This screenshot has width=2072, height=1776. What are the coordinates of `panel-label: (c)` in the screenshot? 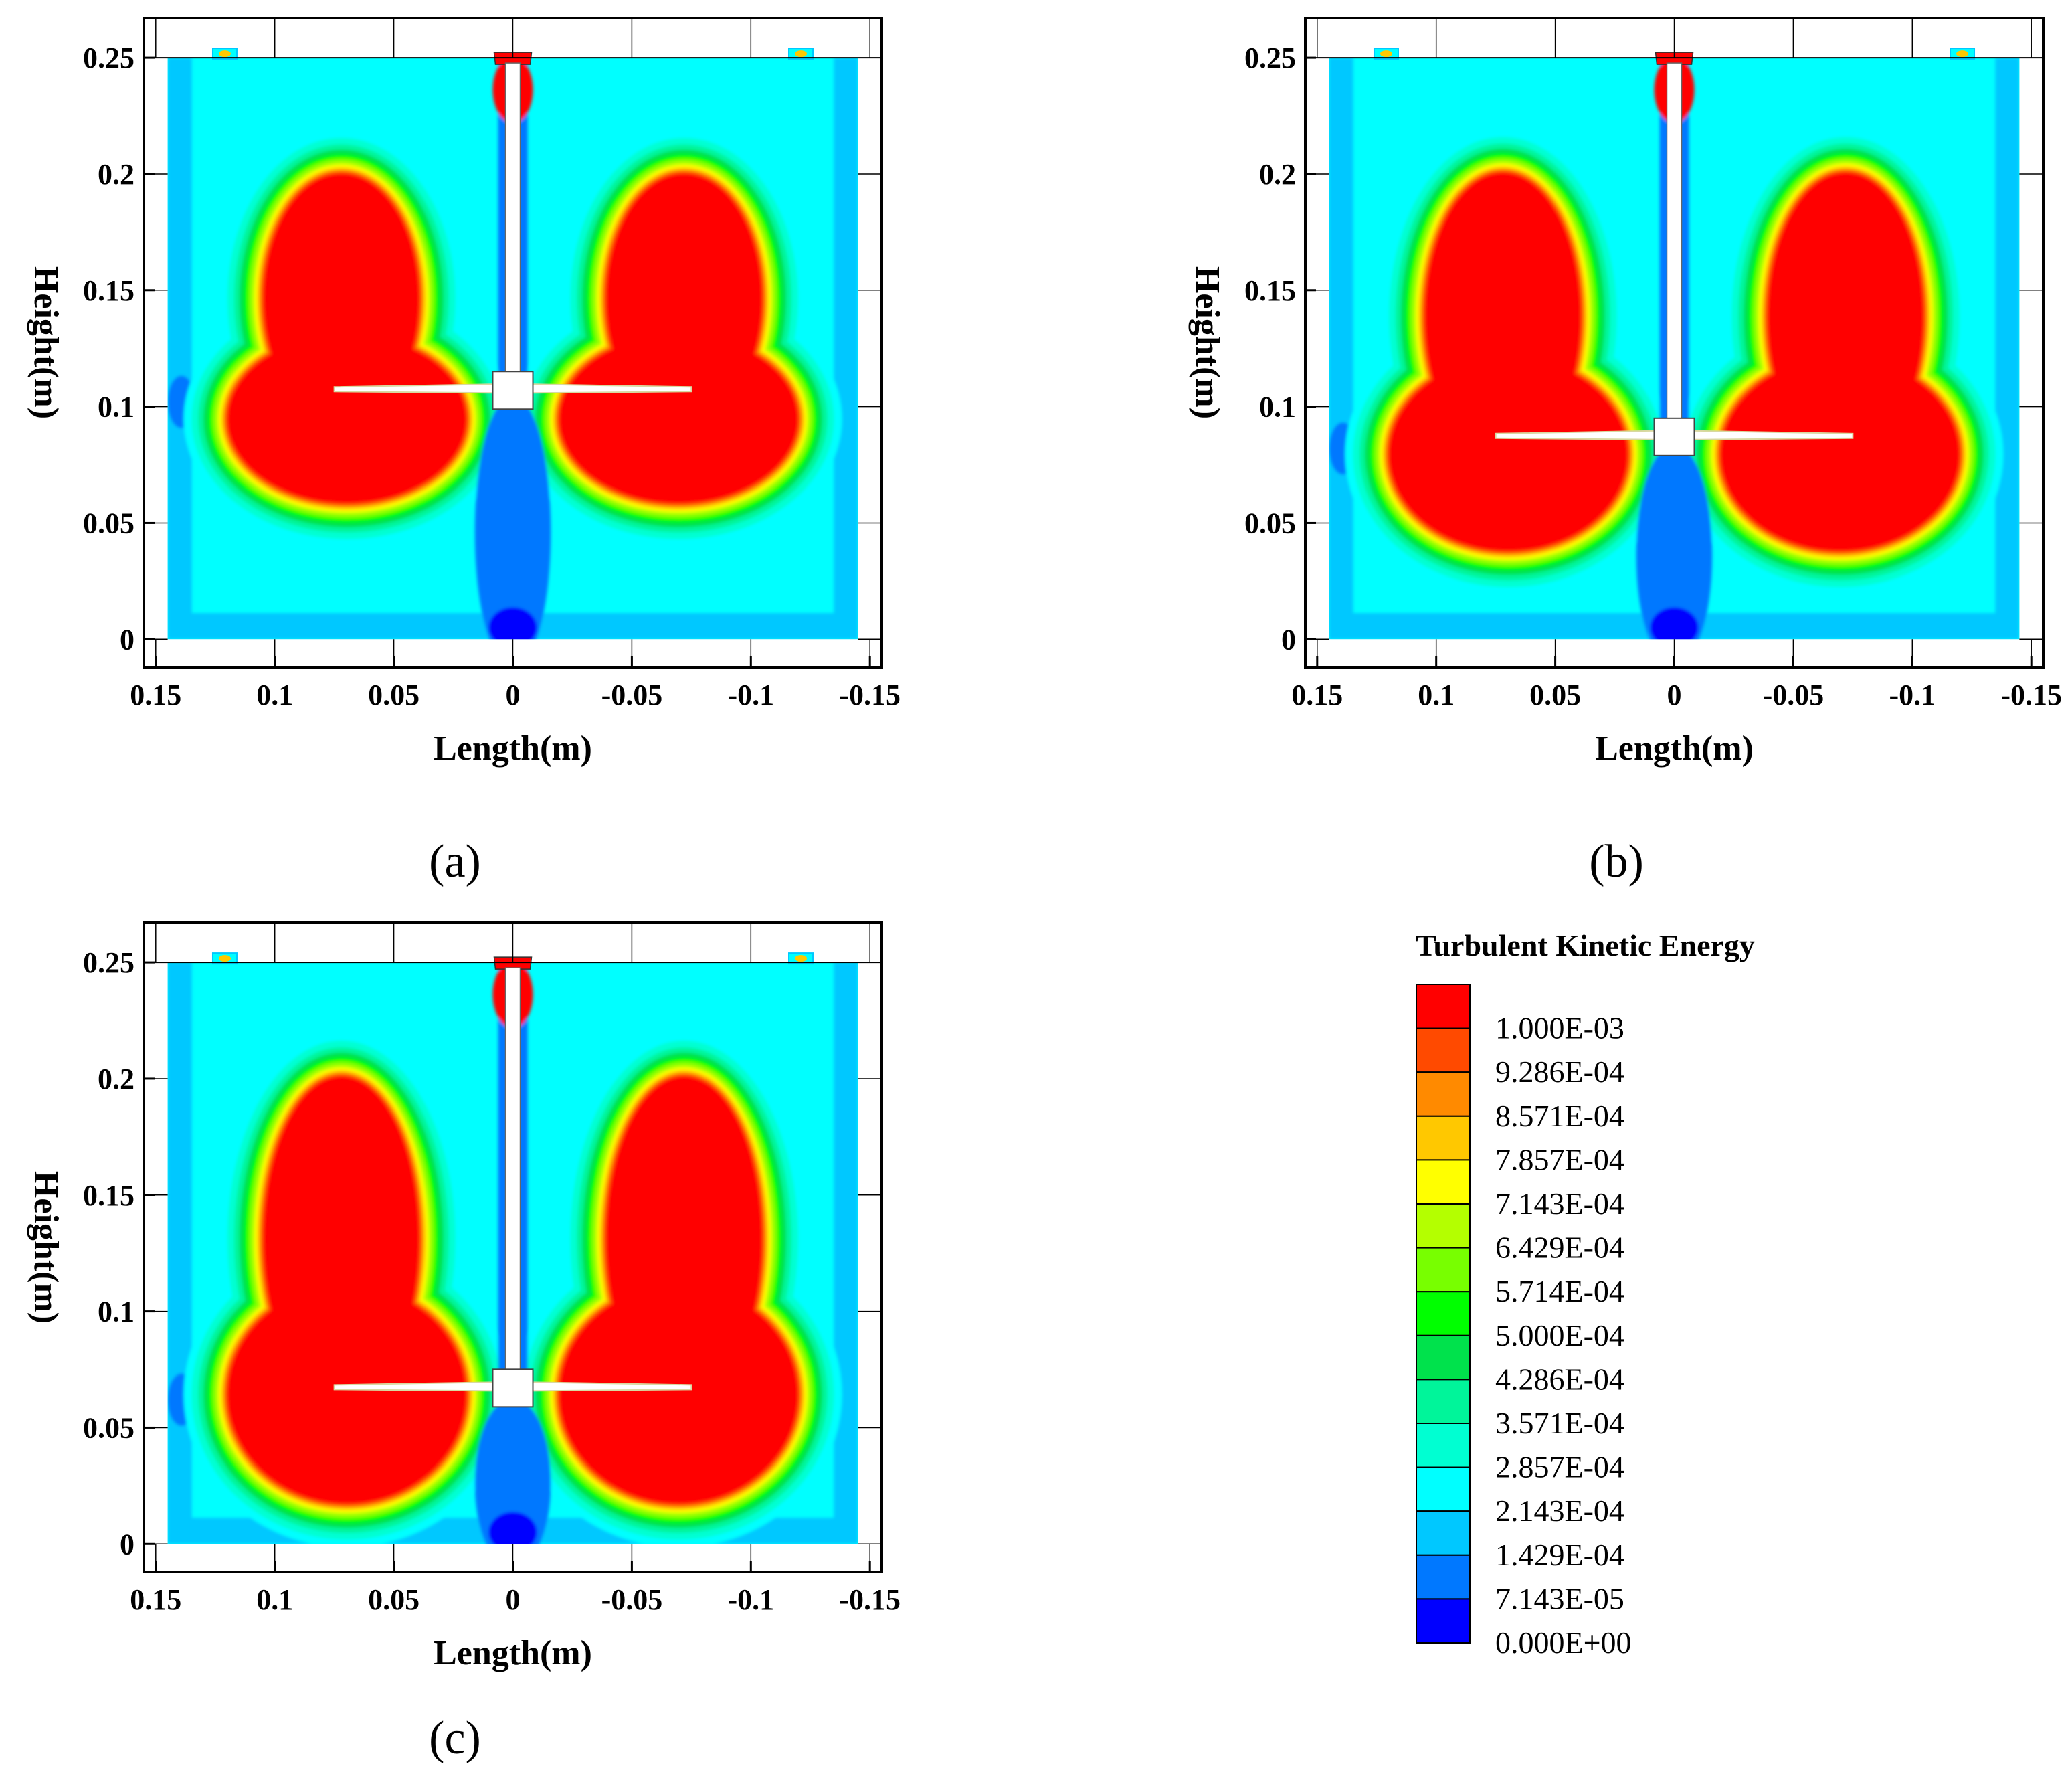 It's located at (455, 1738).